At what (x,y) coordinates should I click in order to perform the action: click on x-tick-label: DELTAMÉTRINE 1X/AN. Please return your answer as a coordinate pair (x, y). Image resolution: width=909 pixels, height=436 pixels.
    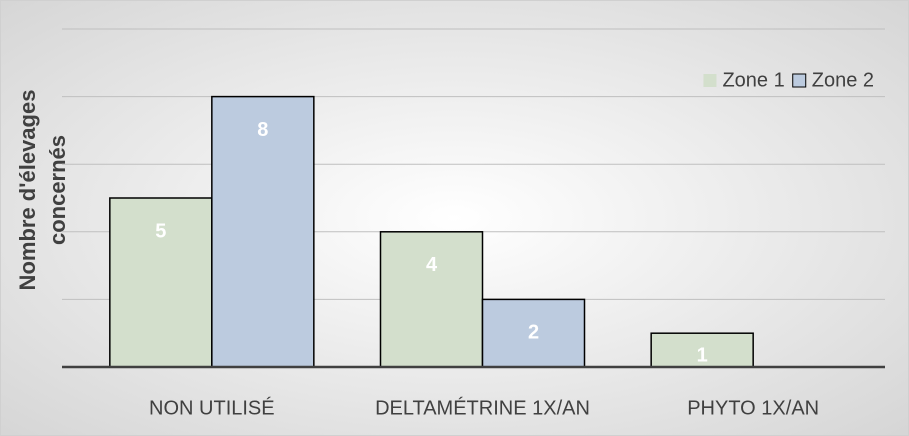
    Looking at the image, I should click on (482, 407).